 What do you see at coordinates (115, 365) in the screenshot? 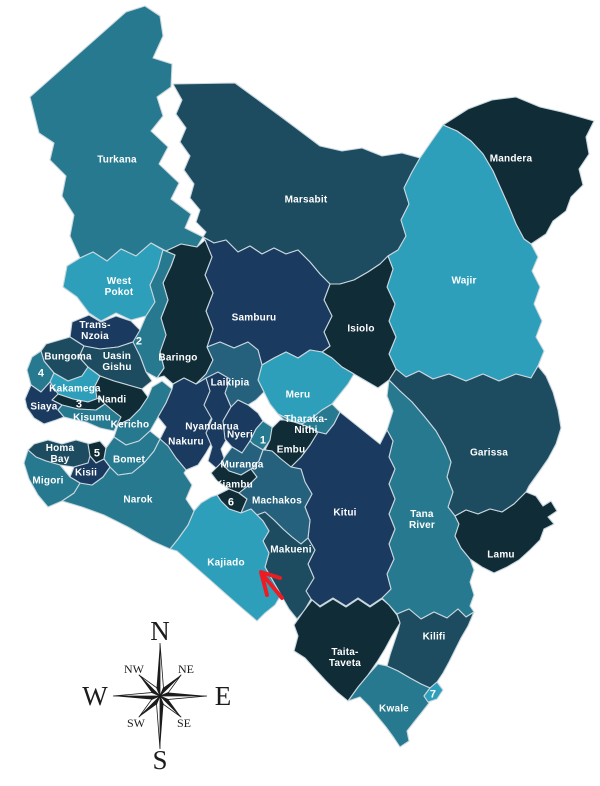
I see `county-uasin-gishu-region` at bounding box center [115, 365].